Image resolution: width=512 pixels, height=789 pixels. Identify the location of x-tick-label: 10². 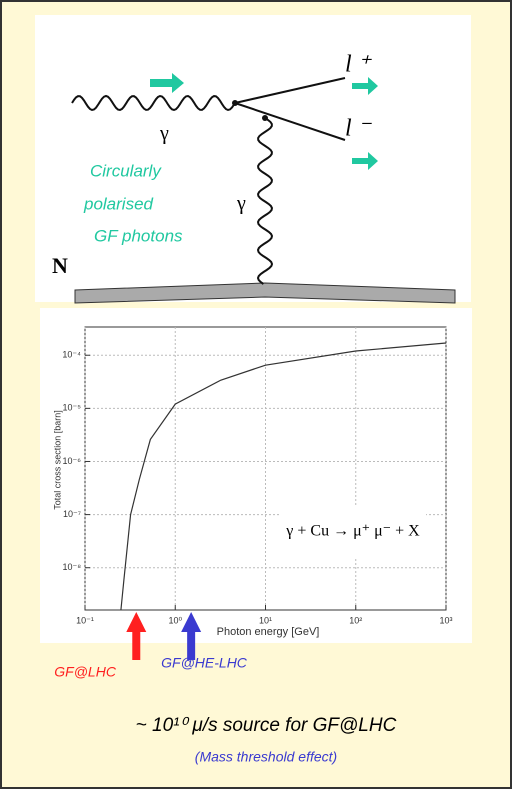
(355, 620).